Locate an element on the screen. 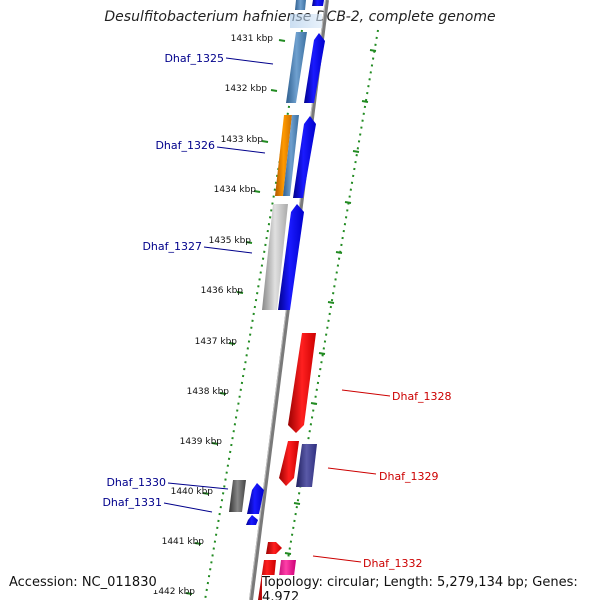 The image size is (600, 600). gene-label-dhaf-1329: Dhaf_1329 is located at coordinates (409, 476).